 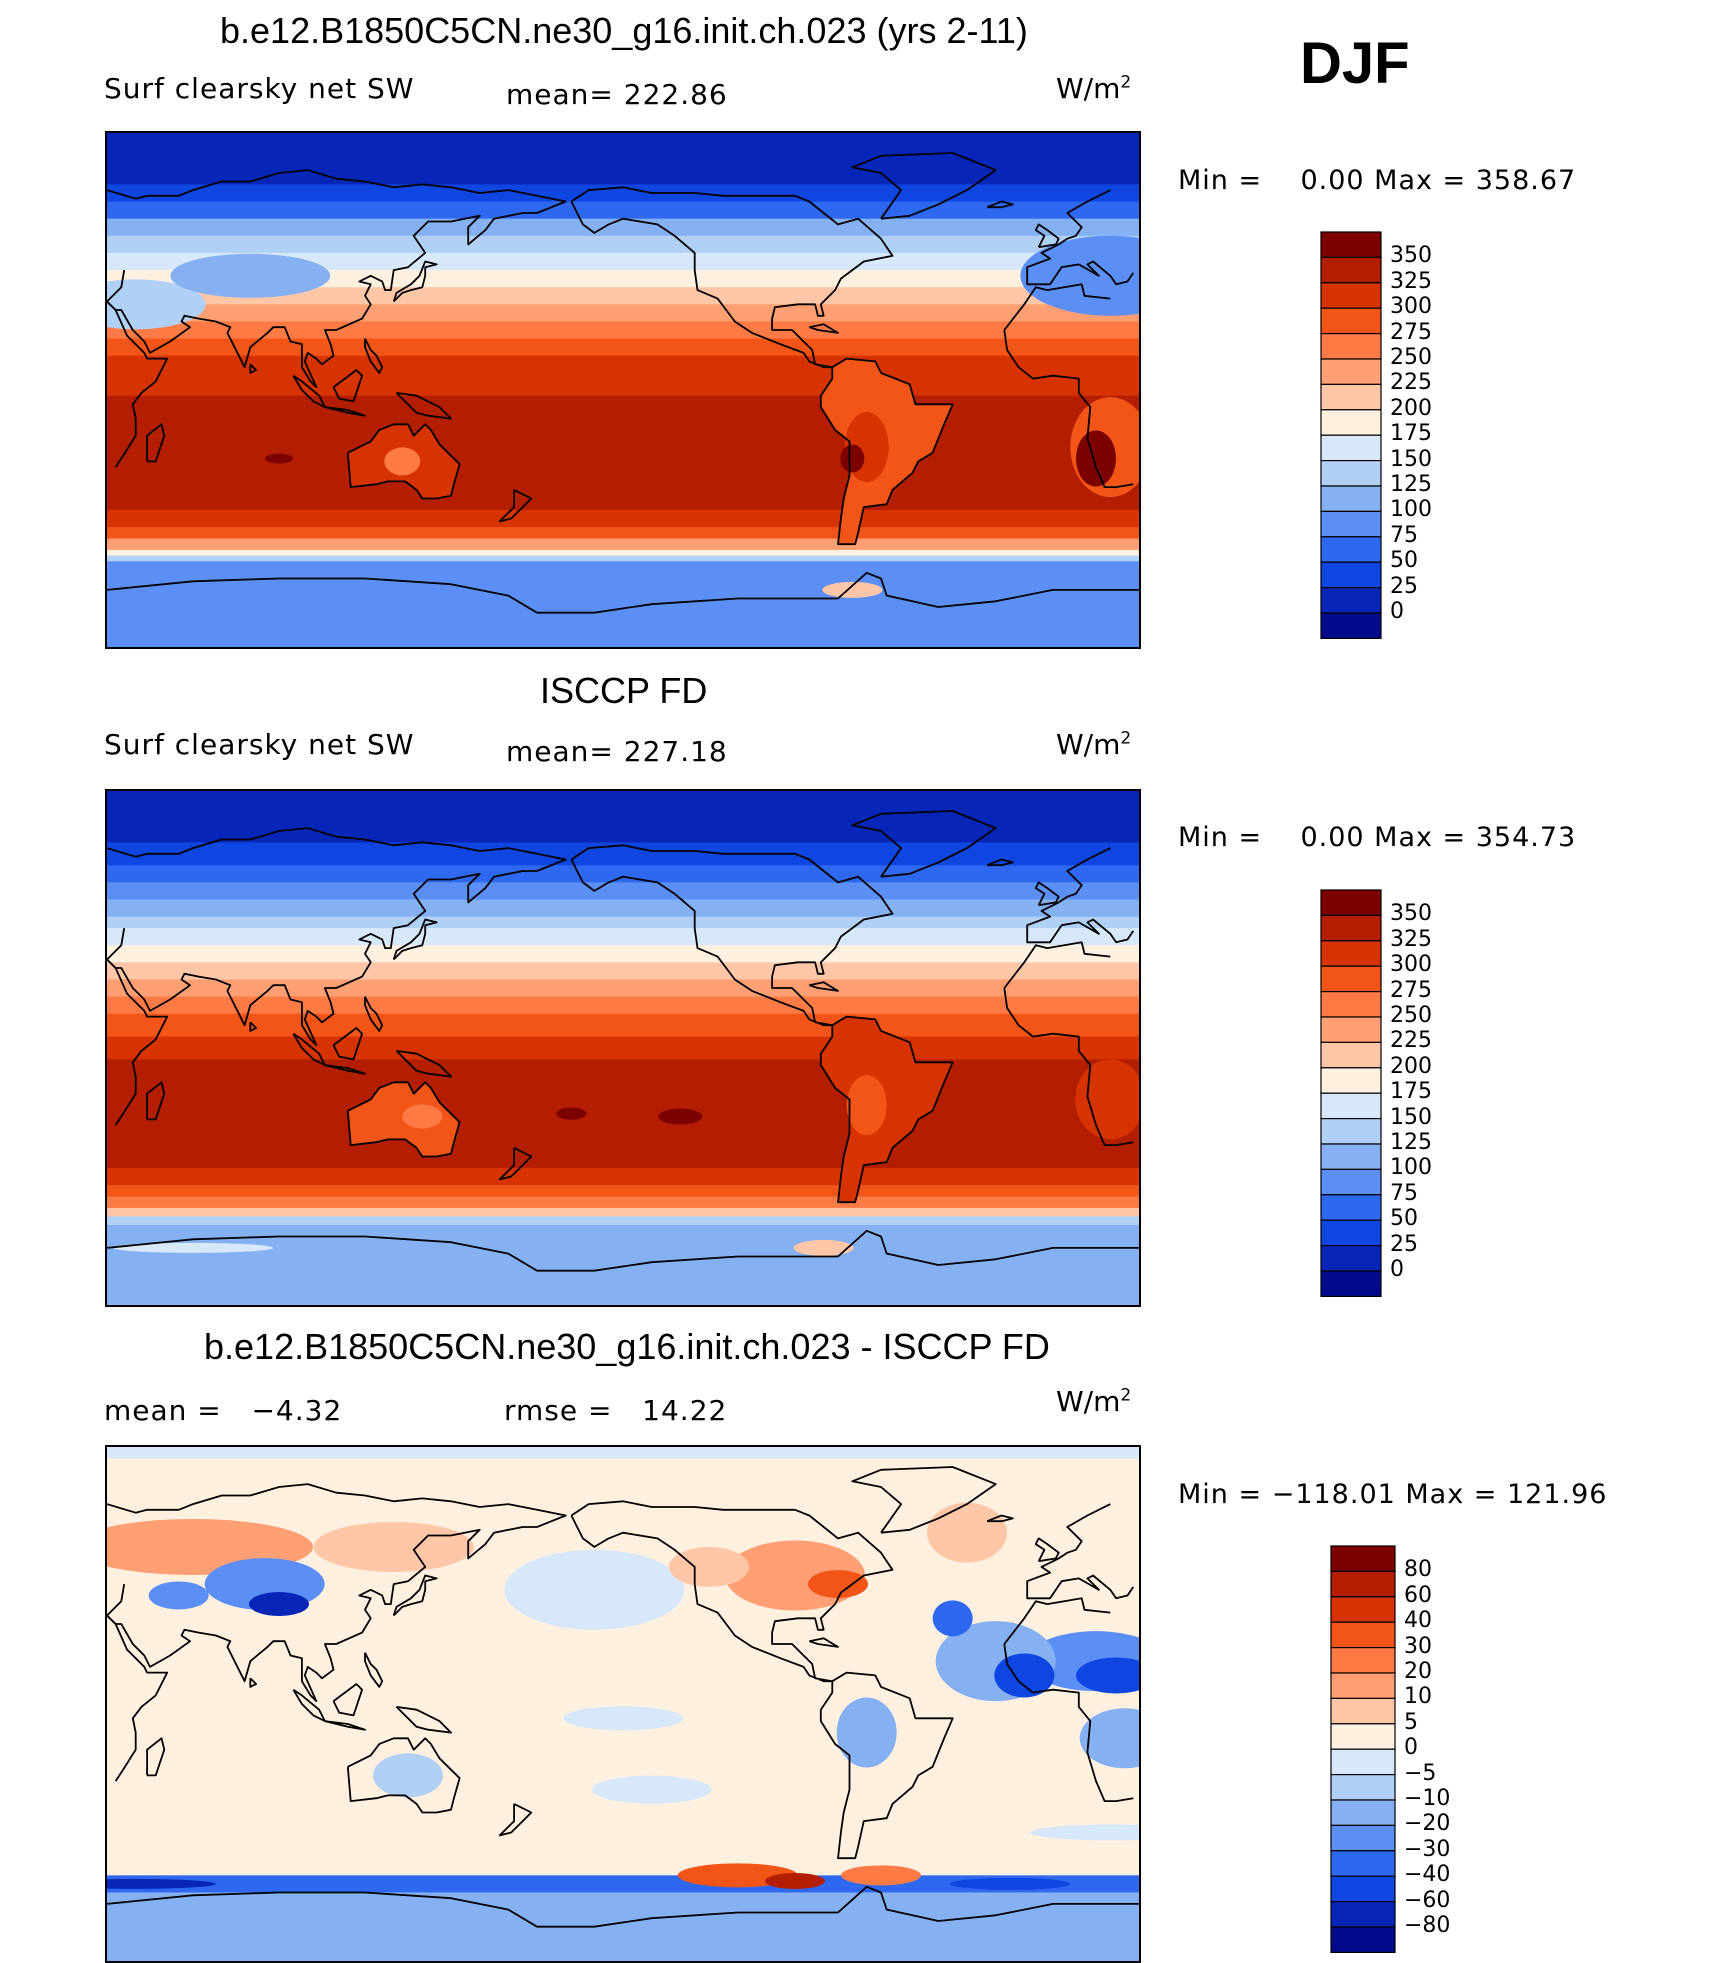 What do you see at coordinates (1411, 1168) in the screenshot?
I see `colorbar-tick-label: 100` at bounding box center [1411, 1168].